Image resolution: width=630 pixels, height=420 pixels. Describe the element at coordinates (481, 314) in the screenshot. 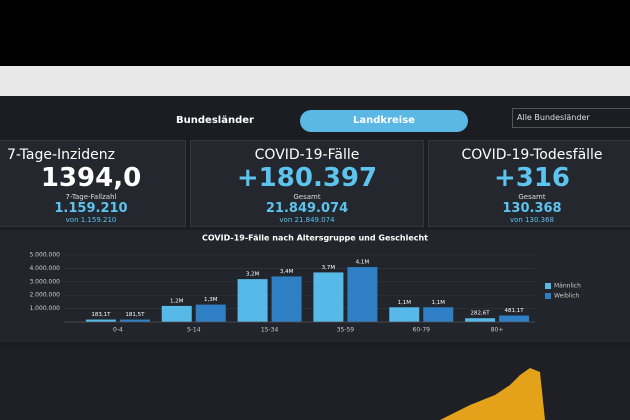

I see `data-label: 282,6T` at that location.